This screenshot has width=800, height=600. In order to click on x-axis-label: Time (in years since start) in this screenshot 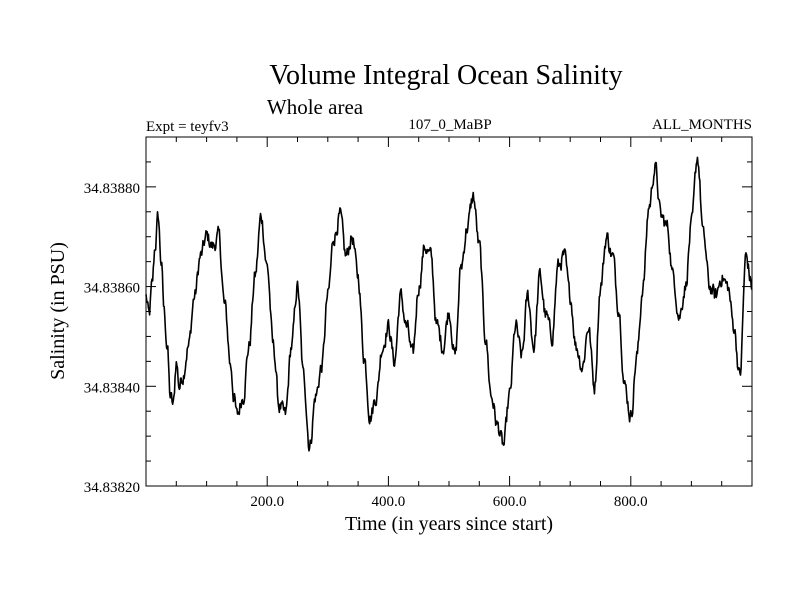, I will do `click(449, 524)`.